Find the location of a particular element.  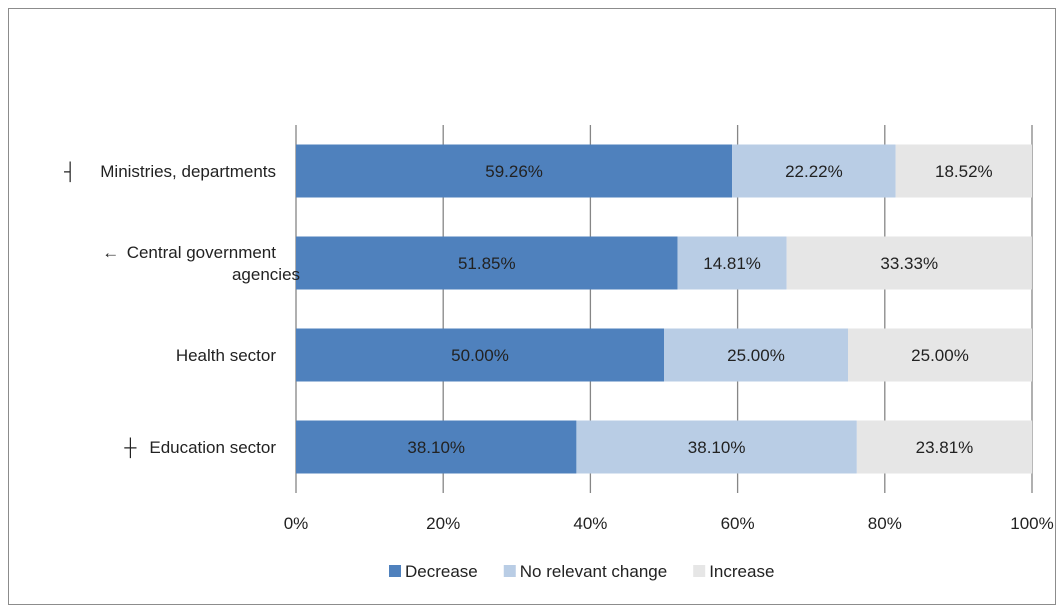

x-tick-label: 80% is located at coordinates (885, 523).